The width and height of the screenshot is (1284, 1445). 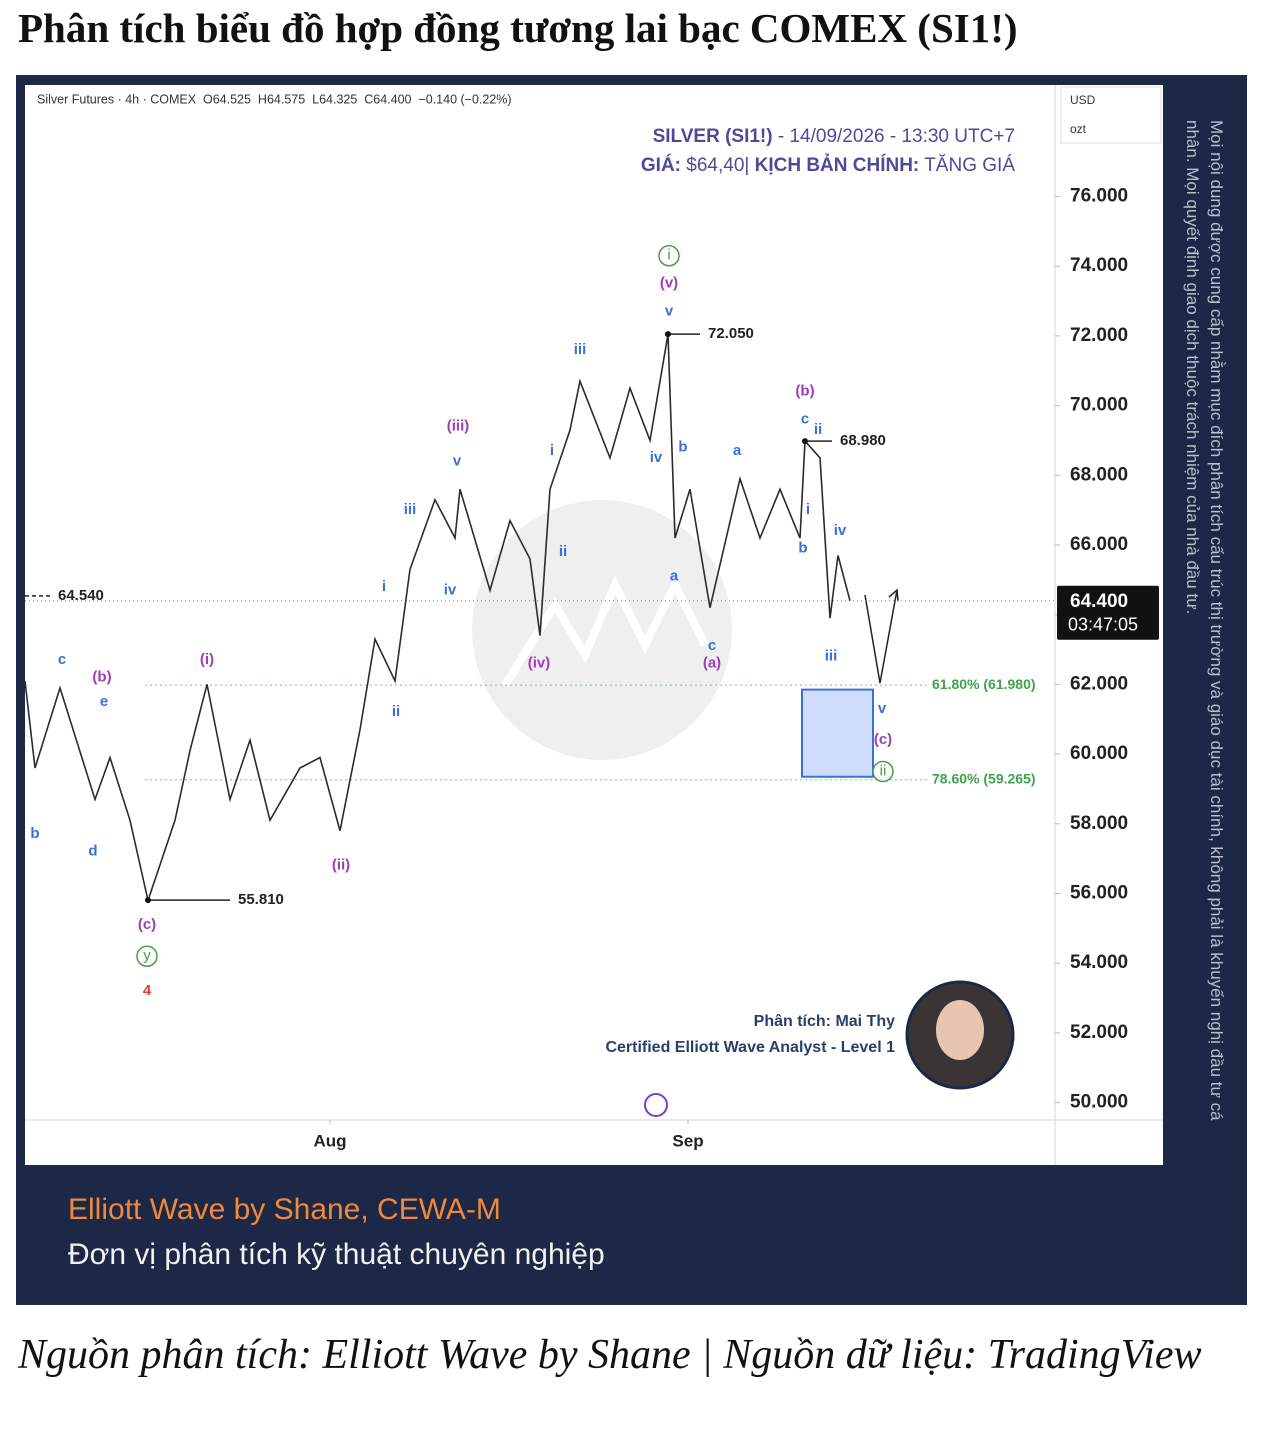 What do you see at coordinates (605, 631) in the screenshot?
I see `watermark-logo` at bounding box center [605, 631].